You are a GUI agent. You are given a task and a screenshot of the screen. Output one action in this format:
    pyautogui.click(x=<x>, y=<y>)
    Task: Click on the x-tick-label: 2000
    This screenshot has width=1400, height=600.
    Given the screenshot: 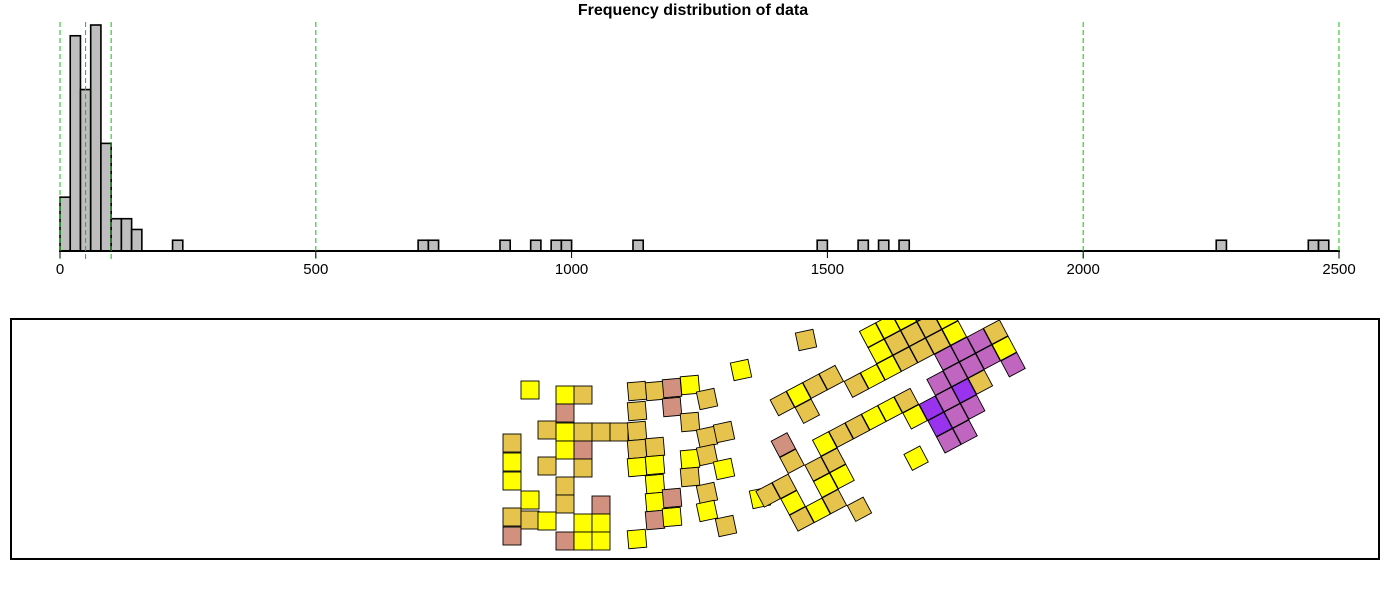 What is the action you would take?
    pyautogui.click(x=1083, y=269)
    